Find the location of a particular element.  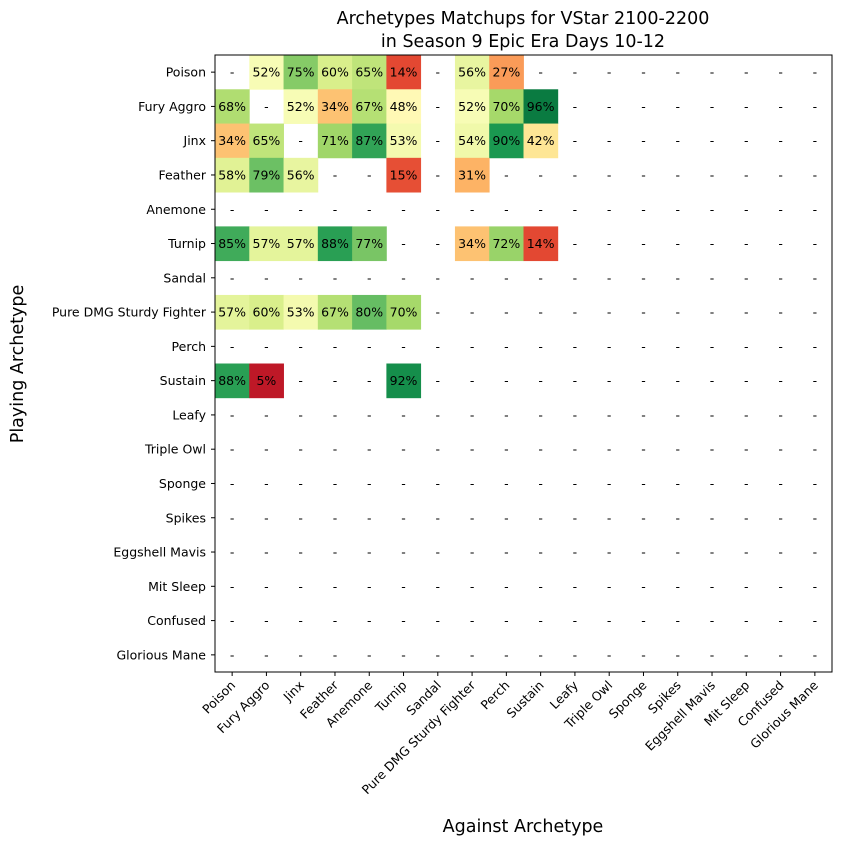

cell-value-label: 70% is located at coordinates (506, 106).